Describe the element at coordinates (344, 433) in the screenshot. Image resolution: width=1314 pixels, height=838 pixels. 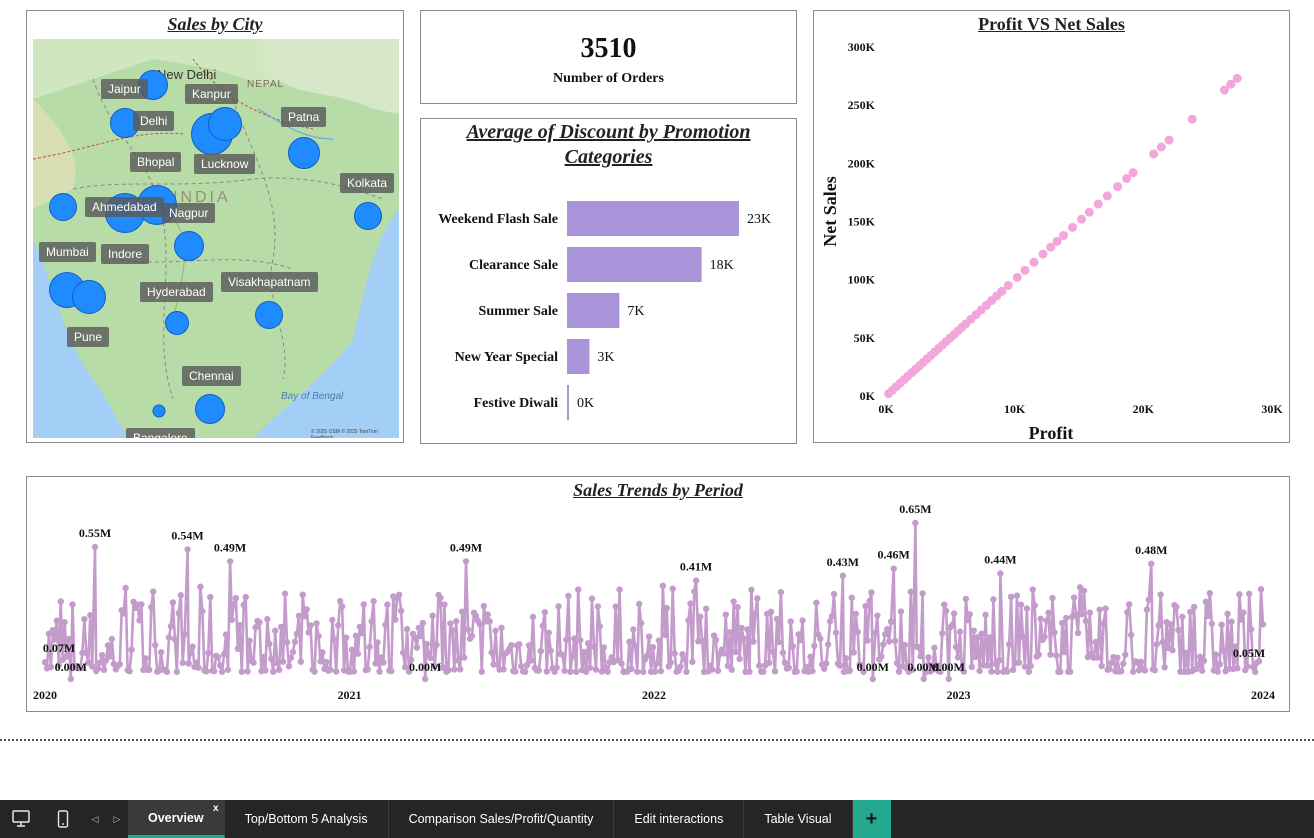
I see `map-attribution: © 2025 OSM © 2025 TomTom Feedback` at that location.